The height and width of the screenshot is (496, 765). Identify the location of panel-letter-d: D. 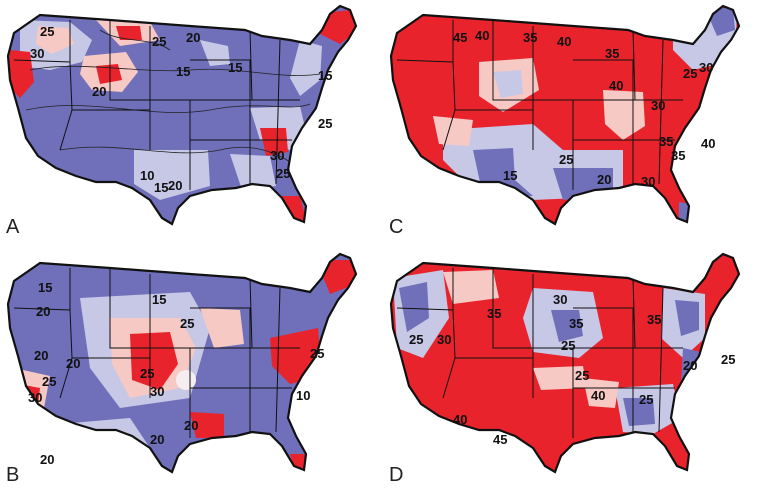
(396, 475).